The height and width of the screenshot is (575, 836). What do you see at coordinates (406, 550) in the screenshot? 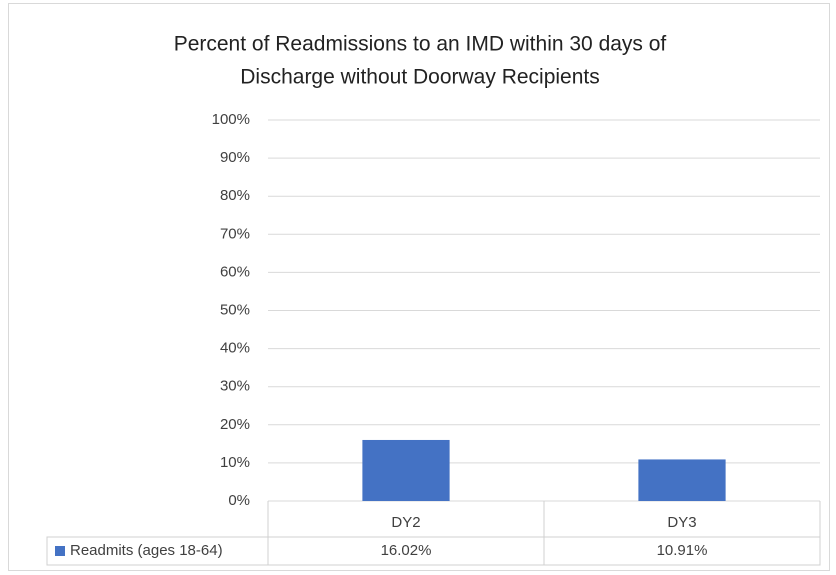
I see `data-label: 16.02%` at bounding box center [406, 550].